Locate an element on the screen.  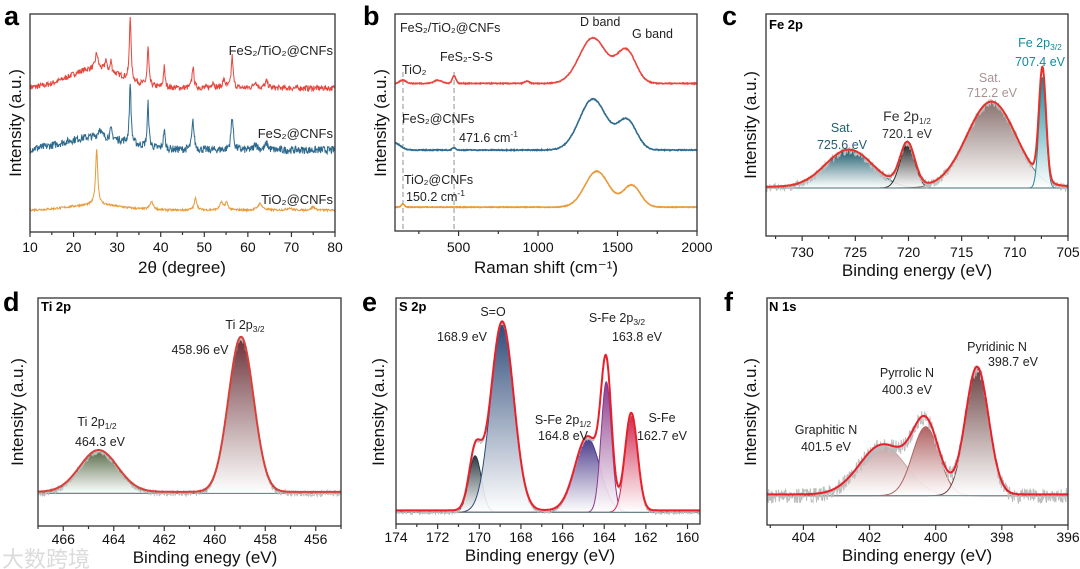
x-tick-label: 168 is located at coordinates (521, 537).